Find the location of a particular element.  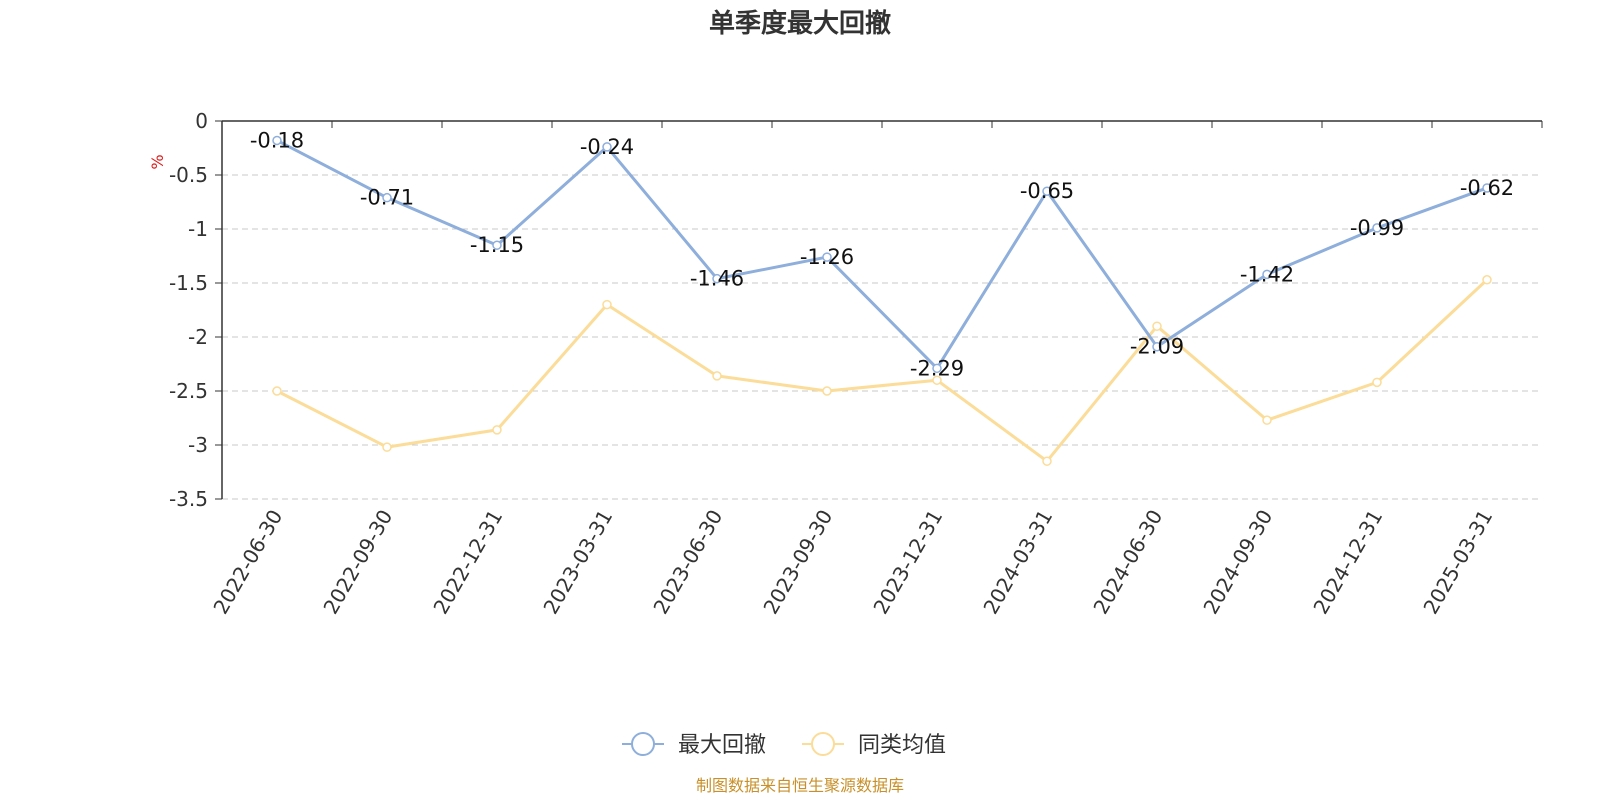

x-tick-label: 2024-06-30 is located at coordinates (1127, 562).